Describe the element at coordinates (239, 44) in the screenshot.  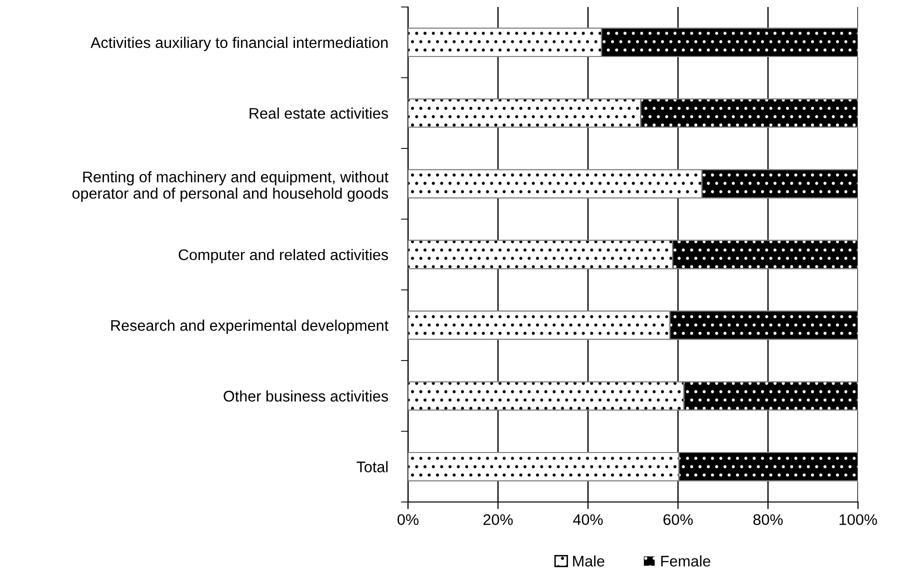
I see `y-tick-label: Activities auxiliary to financial intermediation` at that location.